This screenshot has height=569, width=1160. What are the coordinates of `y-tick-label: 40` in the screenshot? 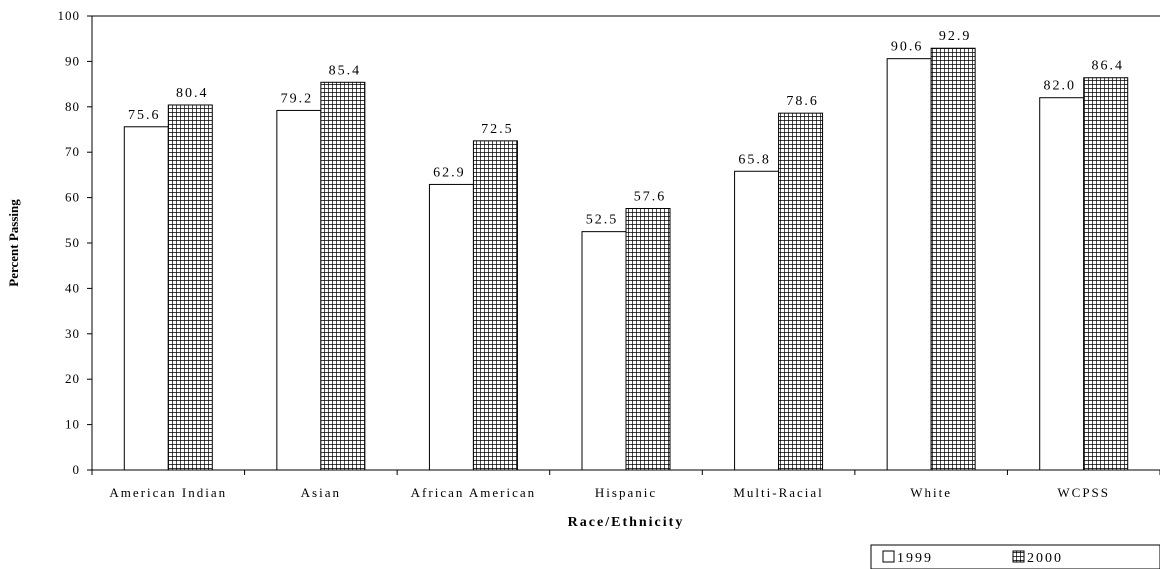 It's located at (72, 287).